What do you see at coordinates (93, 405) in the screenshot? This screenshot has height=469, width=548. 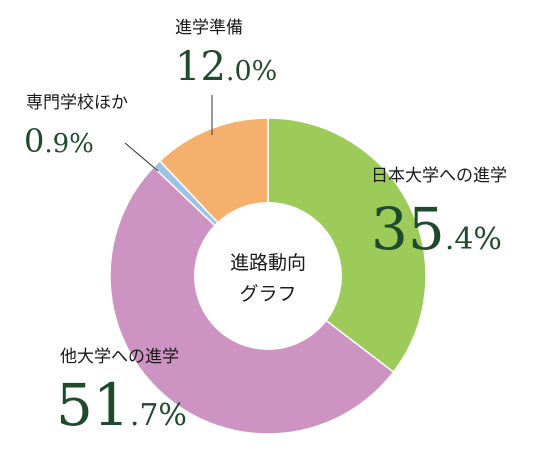 I see `slice-value-tadaigaku-int: 51` at bounding box center [93, 405].